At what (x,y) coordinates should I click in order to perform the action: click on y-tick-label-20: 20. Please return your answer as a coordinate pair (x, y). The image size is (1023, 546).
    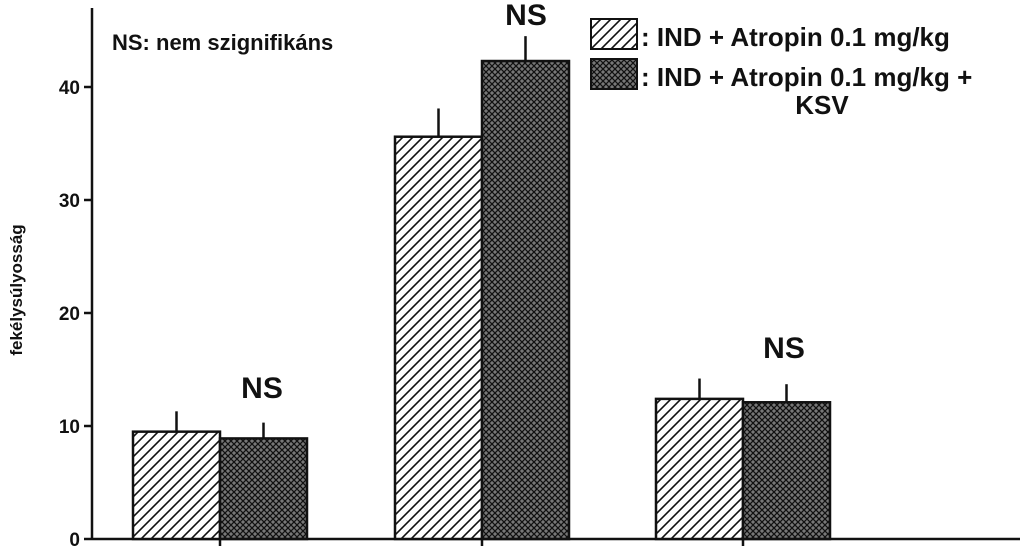
    Looking at the image, I should click on (69, 314).